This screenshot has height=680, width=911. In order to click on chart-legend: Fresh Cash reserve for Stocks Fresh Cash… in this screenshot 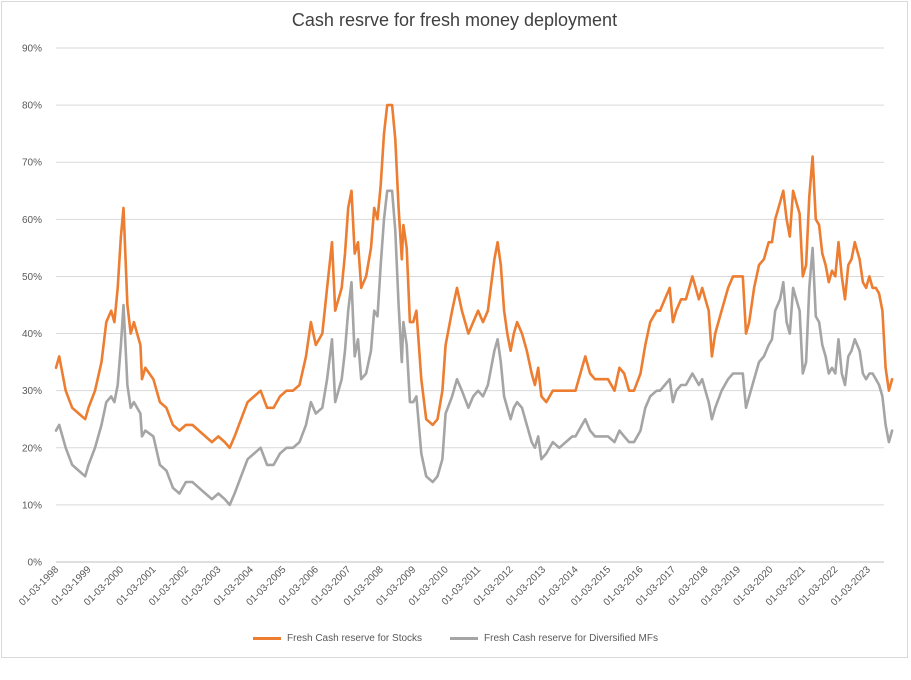, I will do `click(455, 638)`.